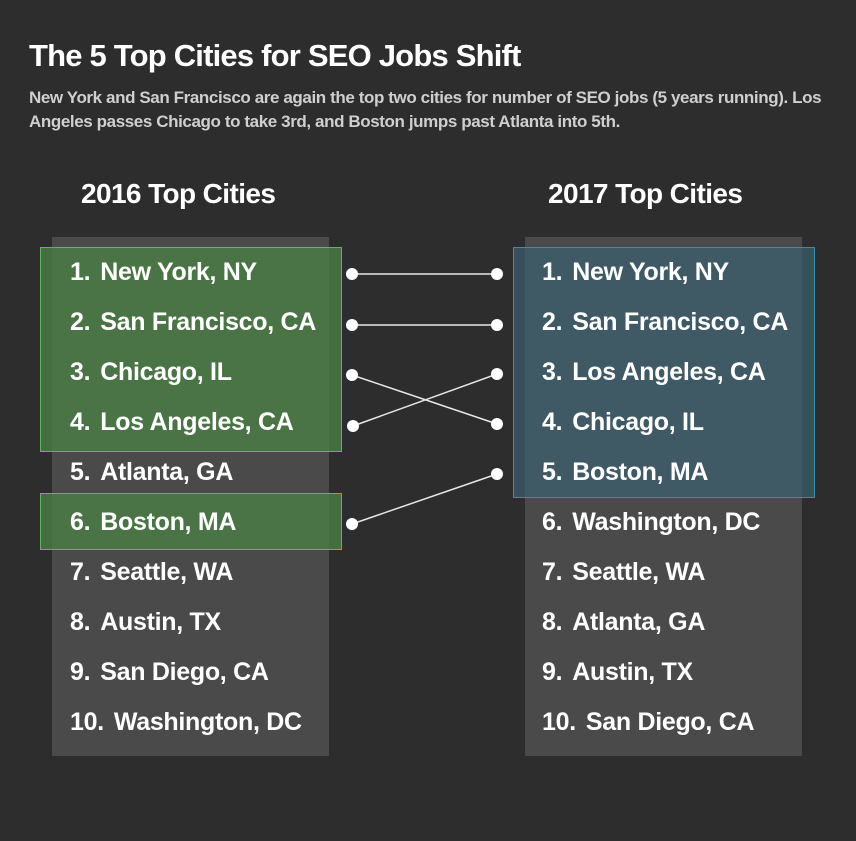 The height and width of the screenshot is (841, 856). Describe the element at coordinates (654, 372) in the screenshot. I see `right-list-item: 3. Los Angeles, CA` at that location.